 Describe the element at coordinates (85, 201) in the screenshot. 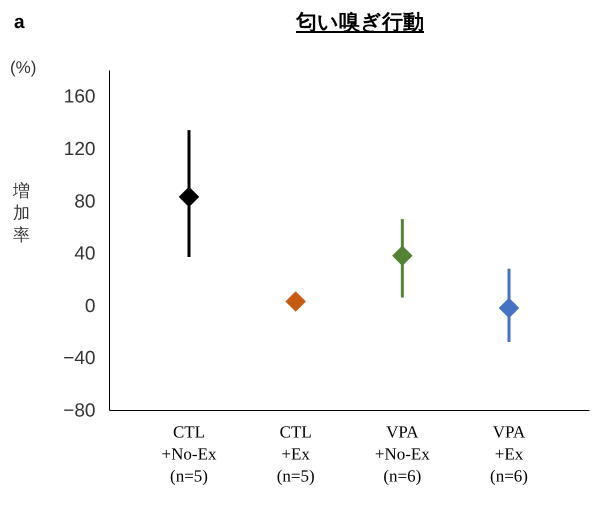

I see `y-tick-label: 80` at that location.